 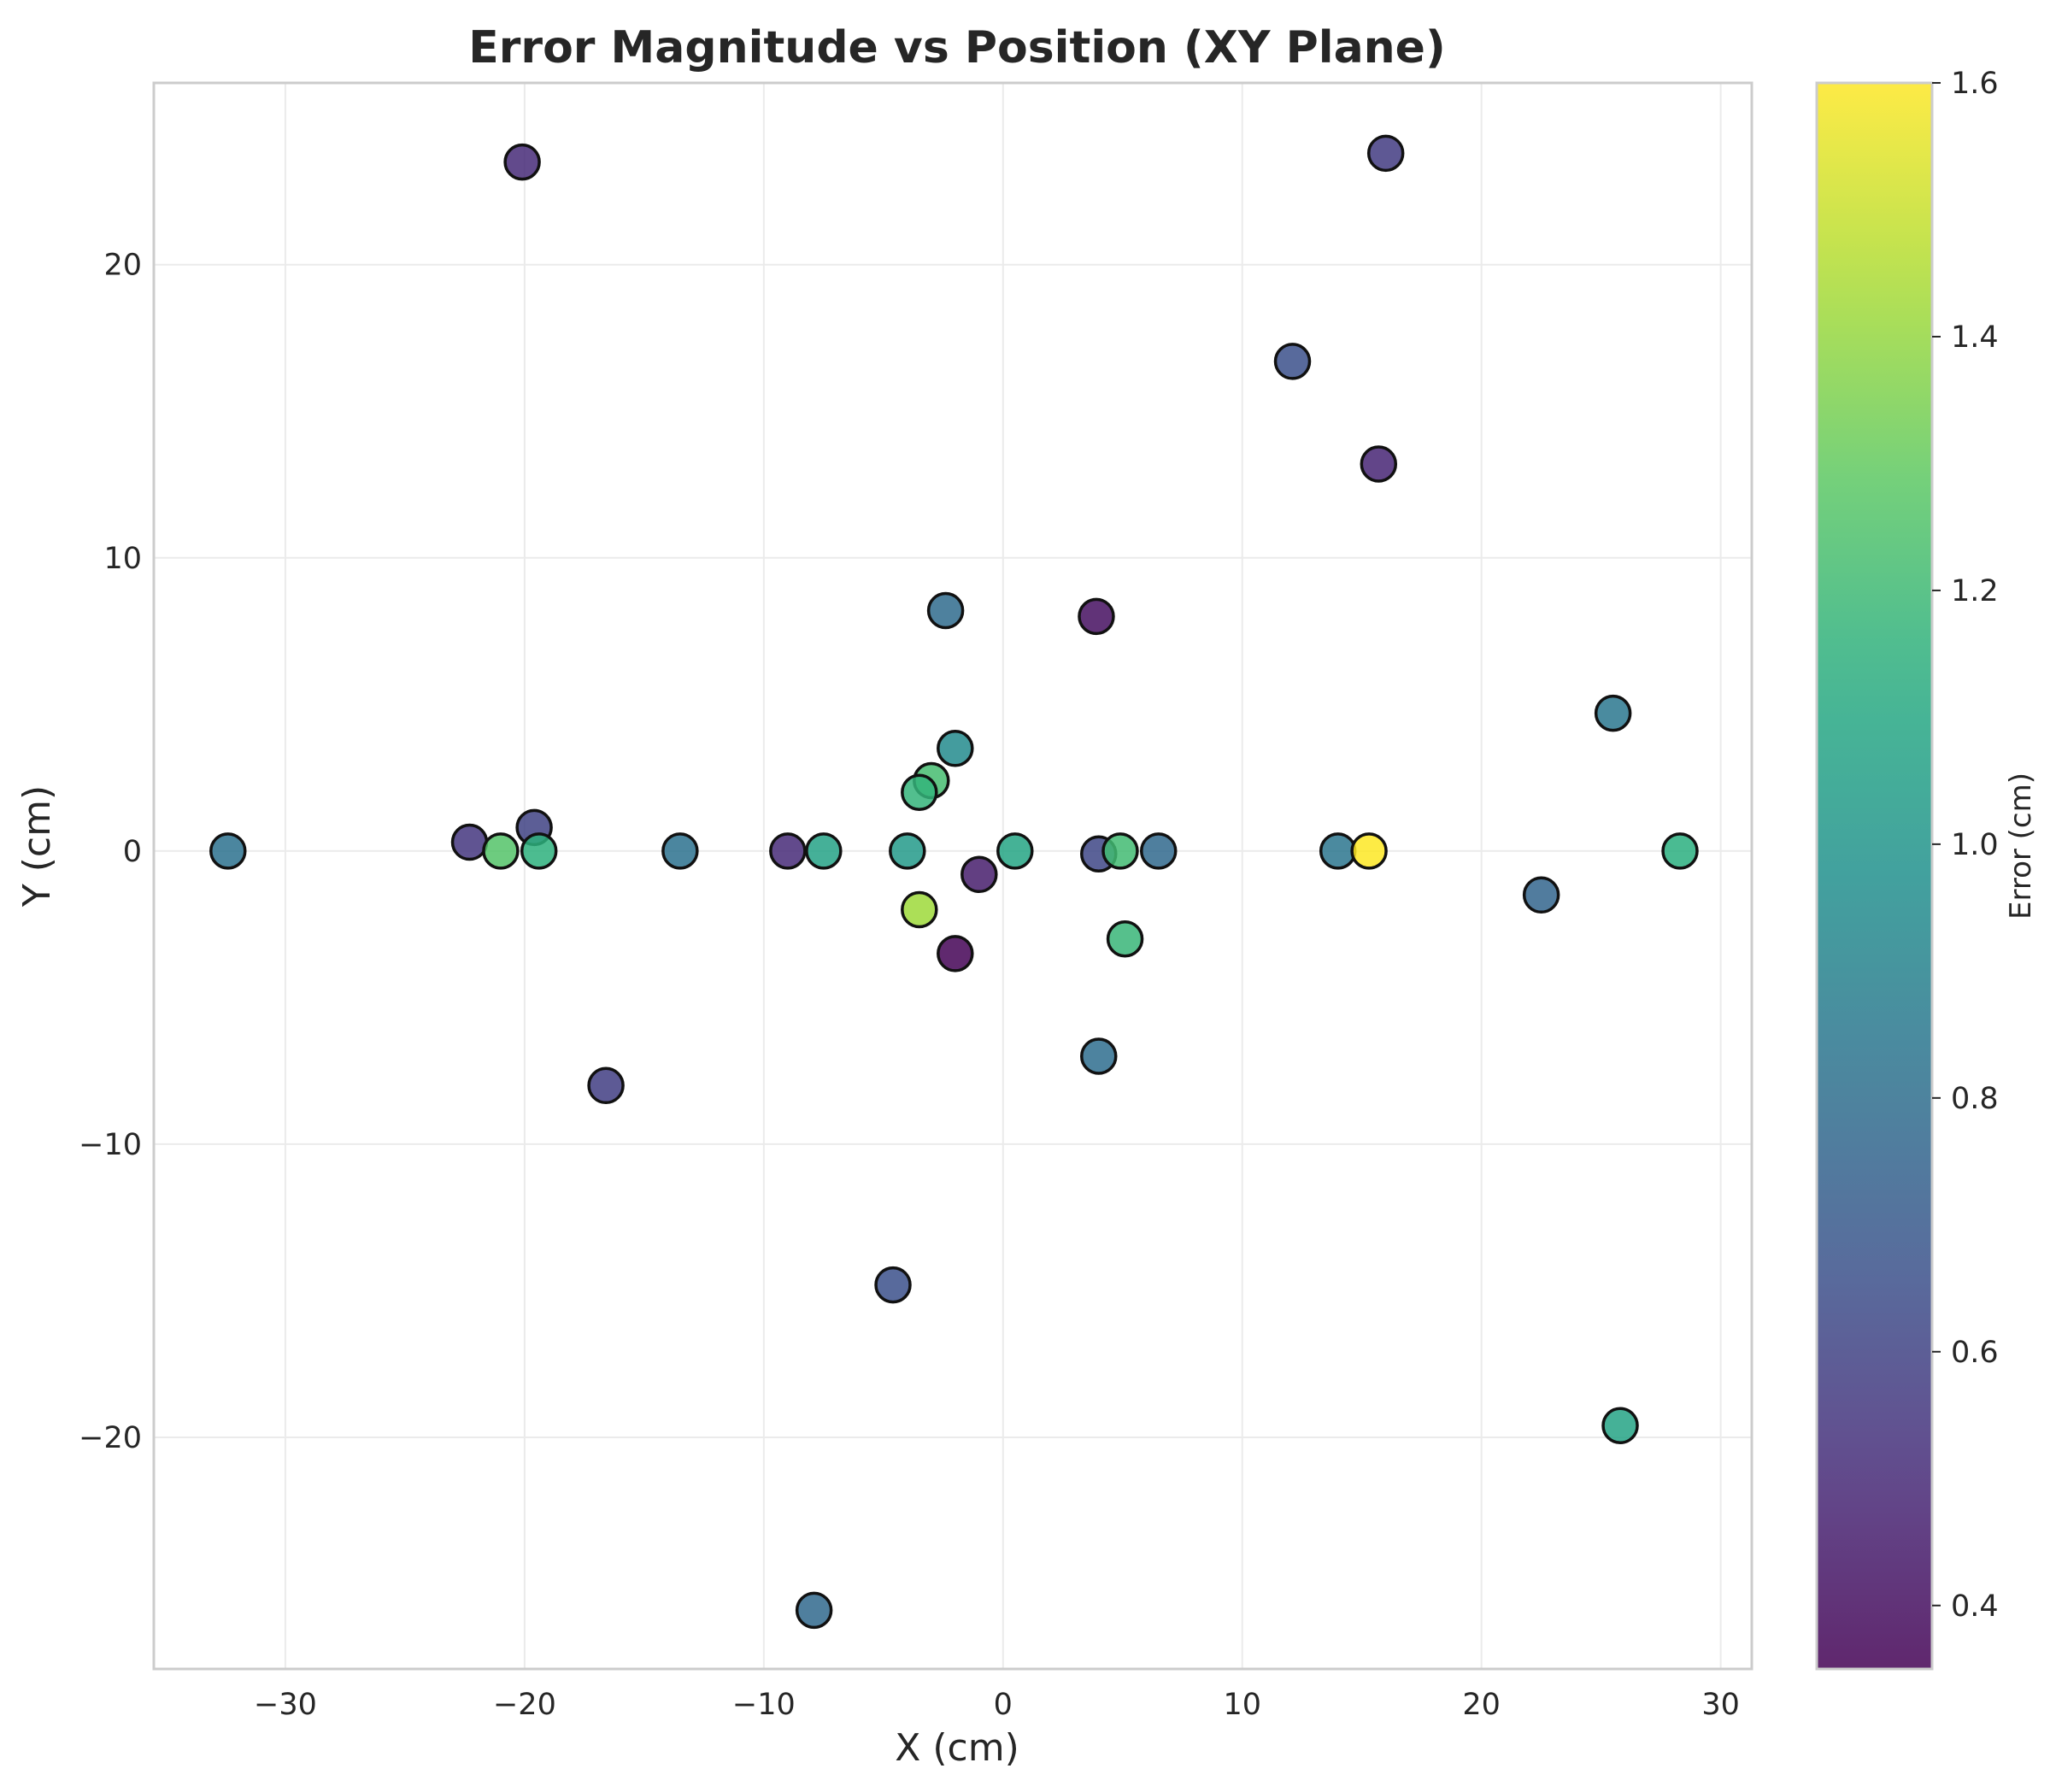 What do you see at coordinates (37, 846) in the screenshot?
I see `y-axis-label: Y (cm)` at bounding box center [37, 846].